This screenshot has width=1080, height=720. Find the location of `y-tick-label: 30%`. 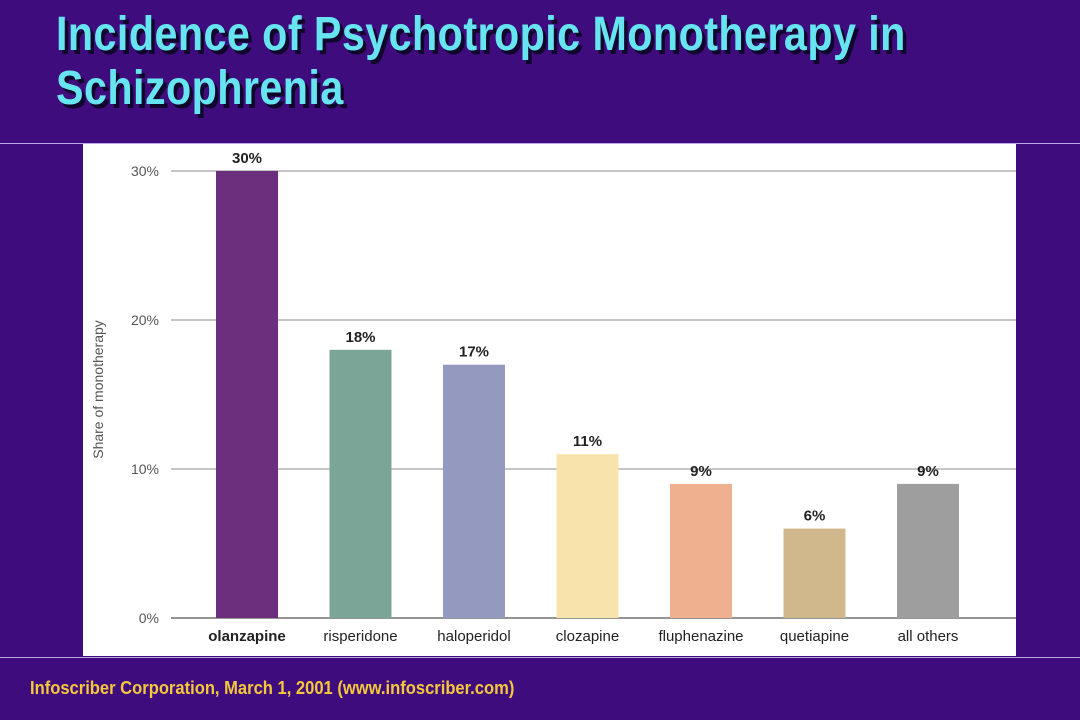

y-tick-label: 30% is located at coordinates (145, 171).